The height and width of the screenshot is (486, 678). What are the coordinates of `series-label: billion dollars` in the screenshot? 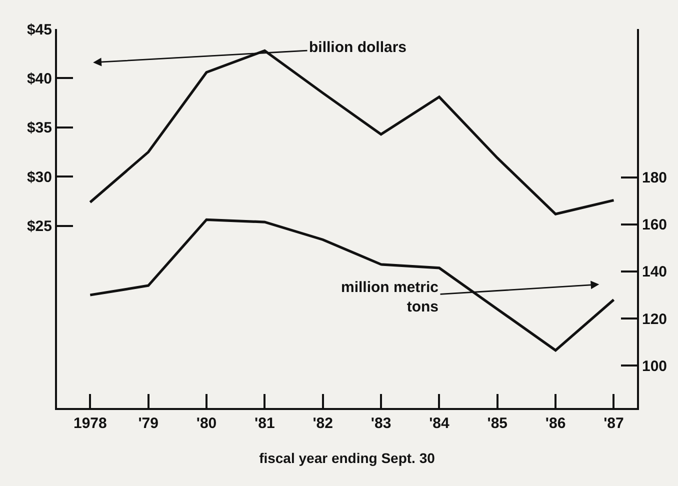 It's located at (358, 47).